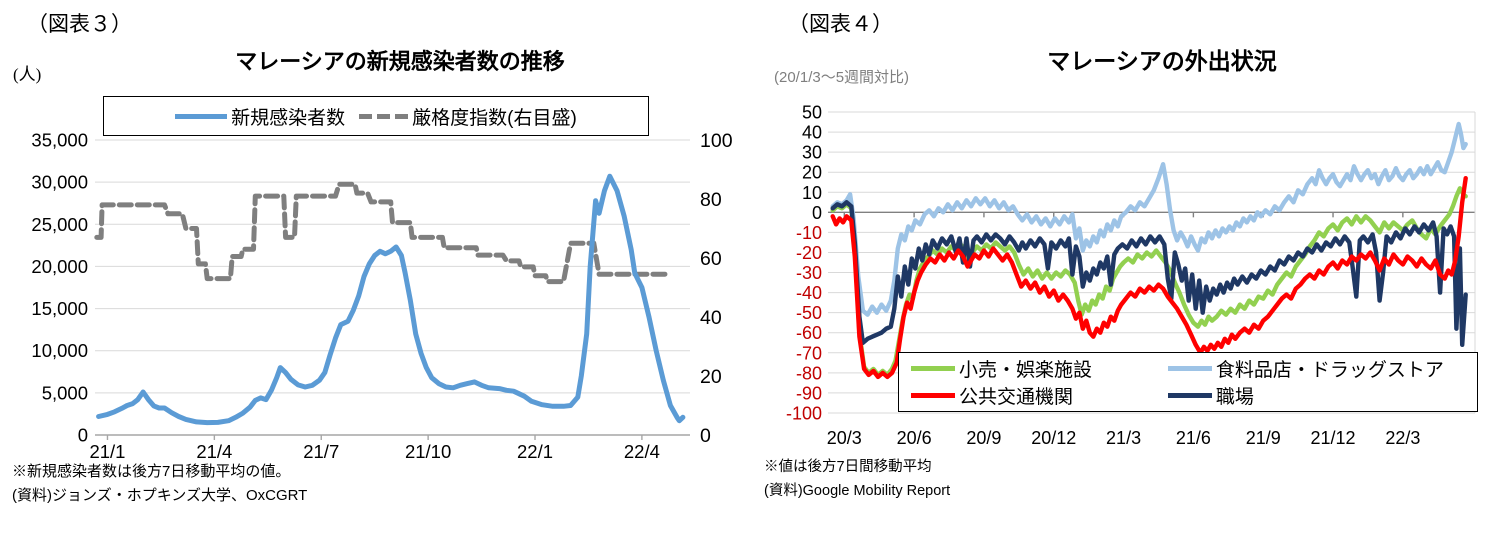  Describe the element at coordinates (59, 266) in the screenshot. I see `y-axis-label: 20,000` at that location.